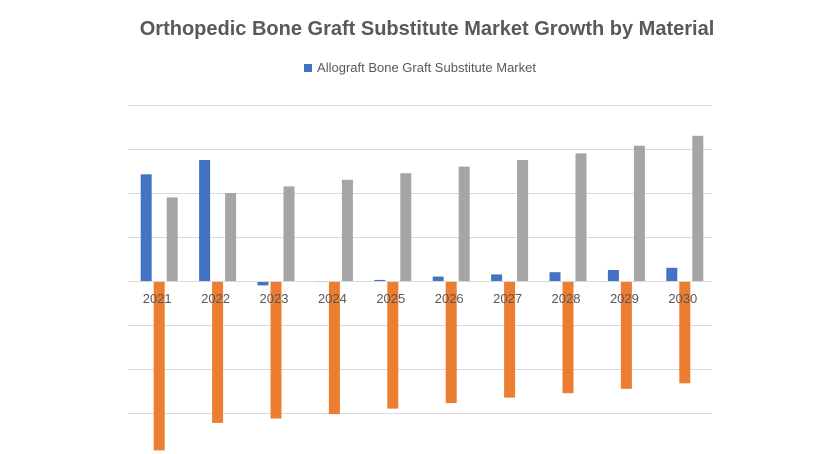 This screenshot has width=840, height=454. What do you see at coordinates (289, 233) in the screenshot?
I see `bar-series3-2023` at bounding box center [289, 233].